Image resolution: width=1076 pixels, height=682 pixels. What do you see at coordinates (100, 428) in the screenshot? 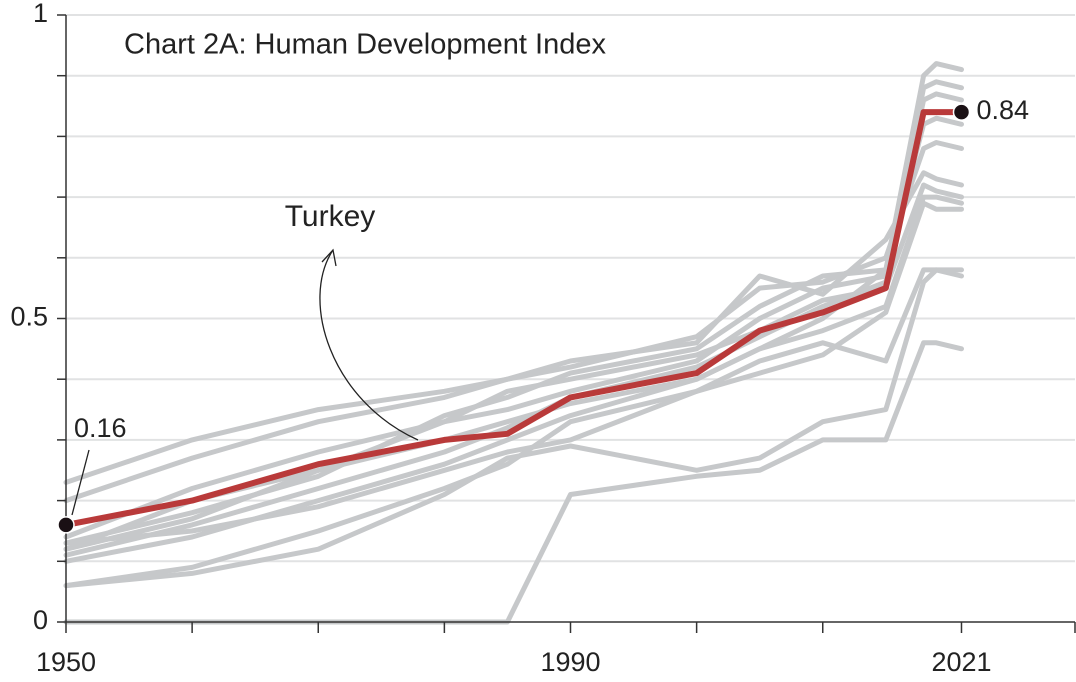
I see `data-label: 0.16` at bounding box center [100, 428].